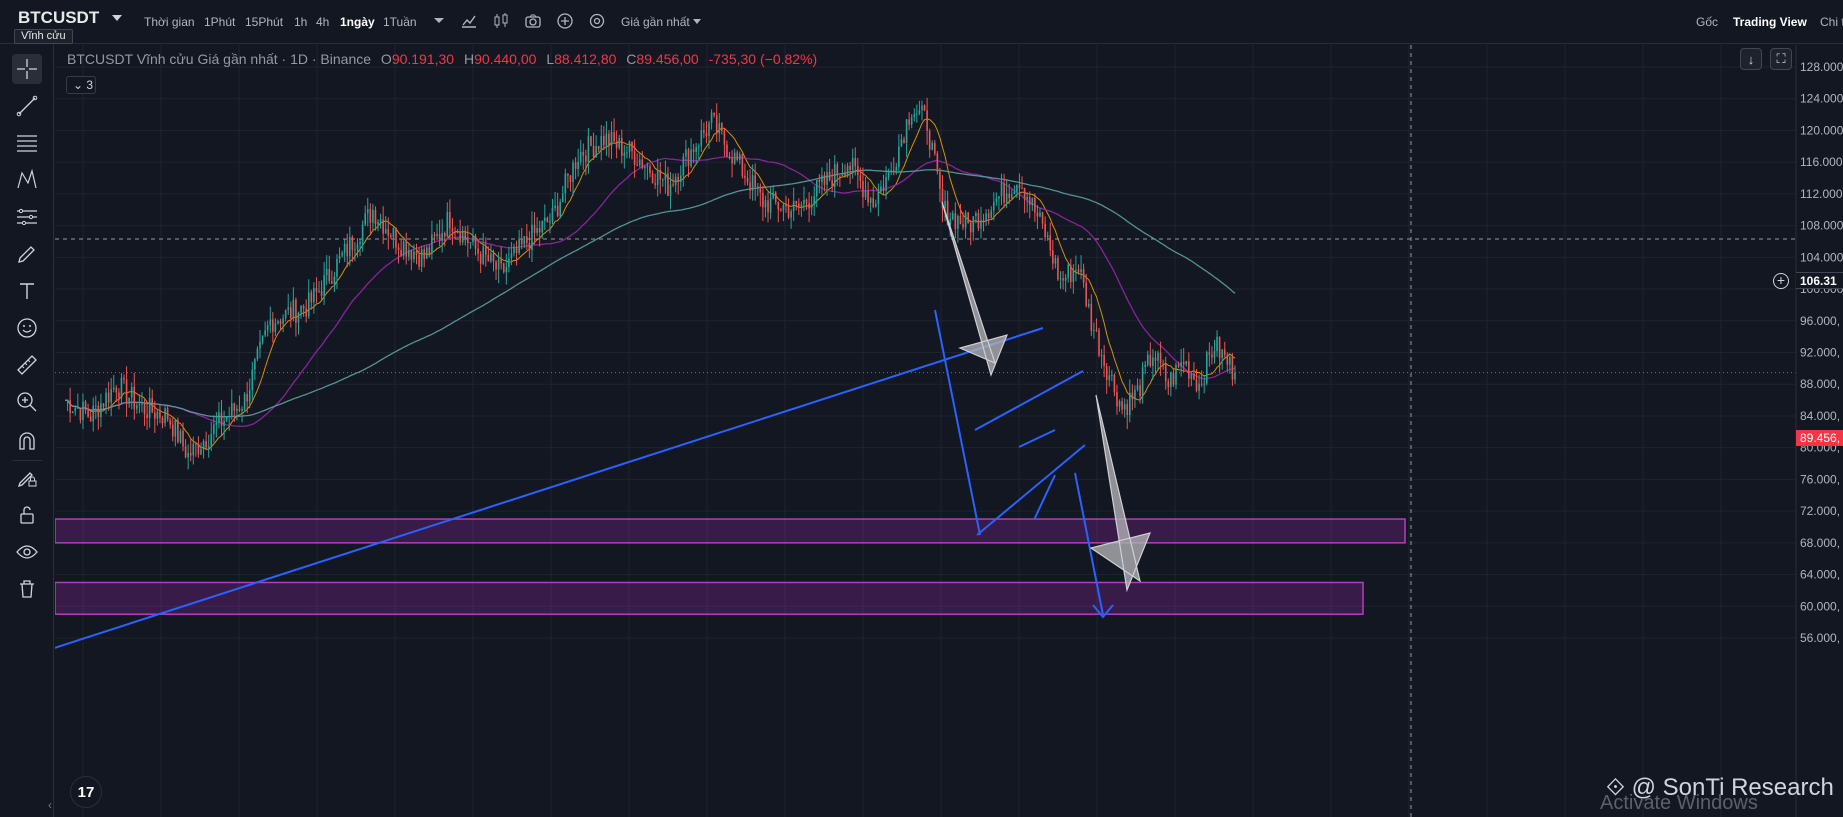  What do you see at coordinates (1089, 544) in the screenshot?
I see `target-arrow-line` at bounding box center [1089, 544].